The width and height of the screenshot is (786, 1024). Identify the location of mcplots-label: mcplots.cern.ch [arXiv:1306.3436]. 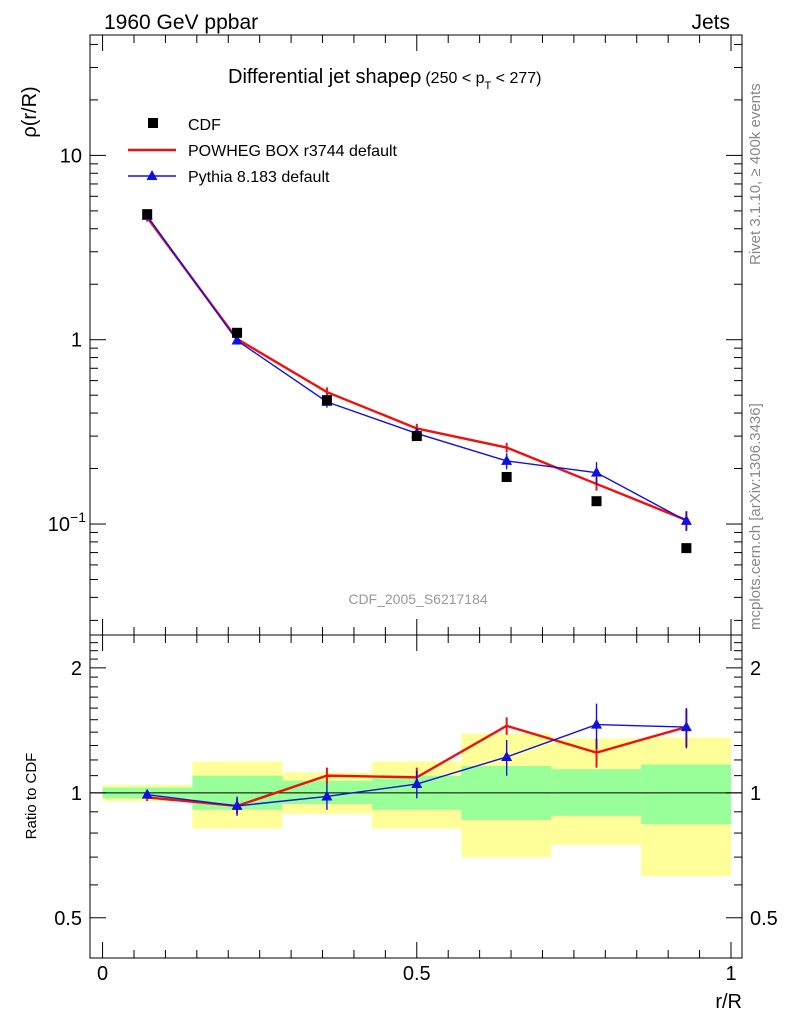
(755, 516).